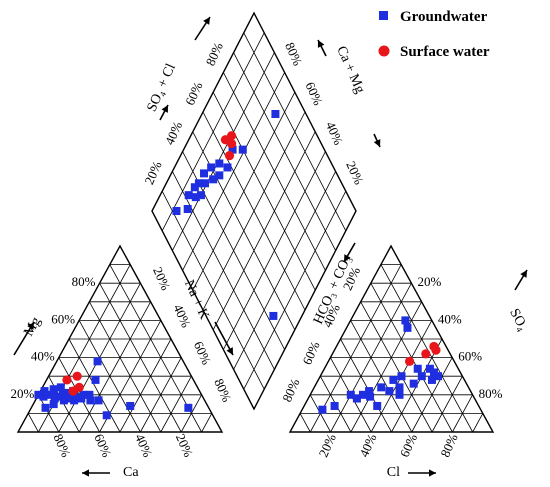 This screenshot has width=550, height=487. What do you see at coordinates (22, 393) in the screenshot?
I see `tick-label-mg: 20%` at bounding box center [22, 393].